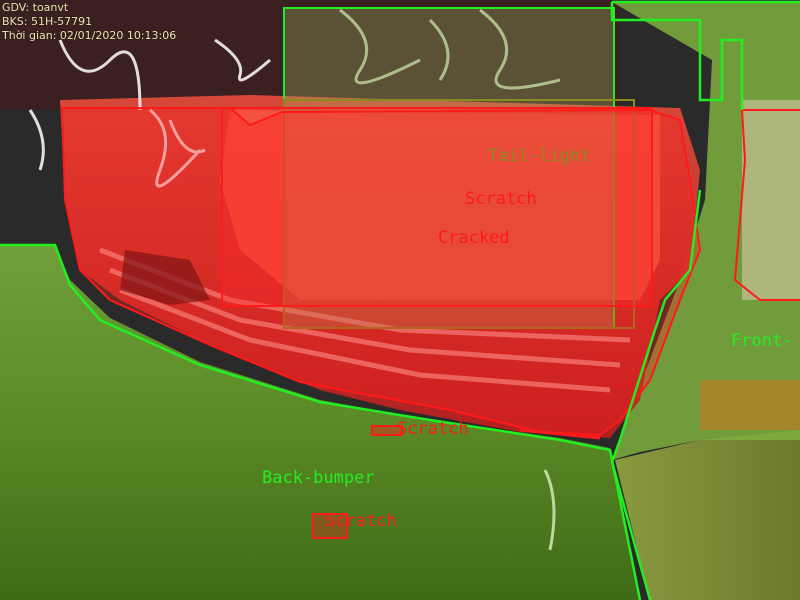  Describe the element at coordinates (310, 55) in the screenshot. I see `upper-dark-body` at that location.